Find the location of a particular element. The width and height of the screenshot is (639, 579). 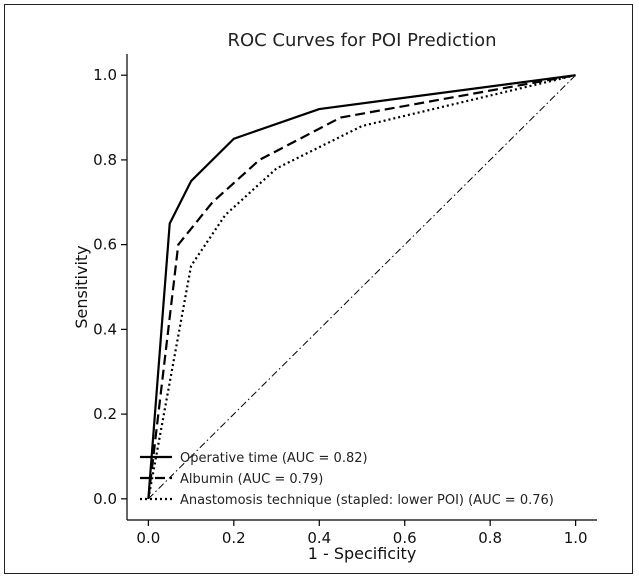

y-tick-label: 0.6 is located at coordinates (105, 245).